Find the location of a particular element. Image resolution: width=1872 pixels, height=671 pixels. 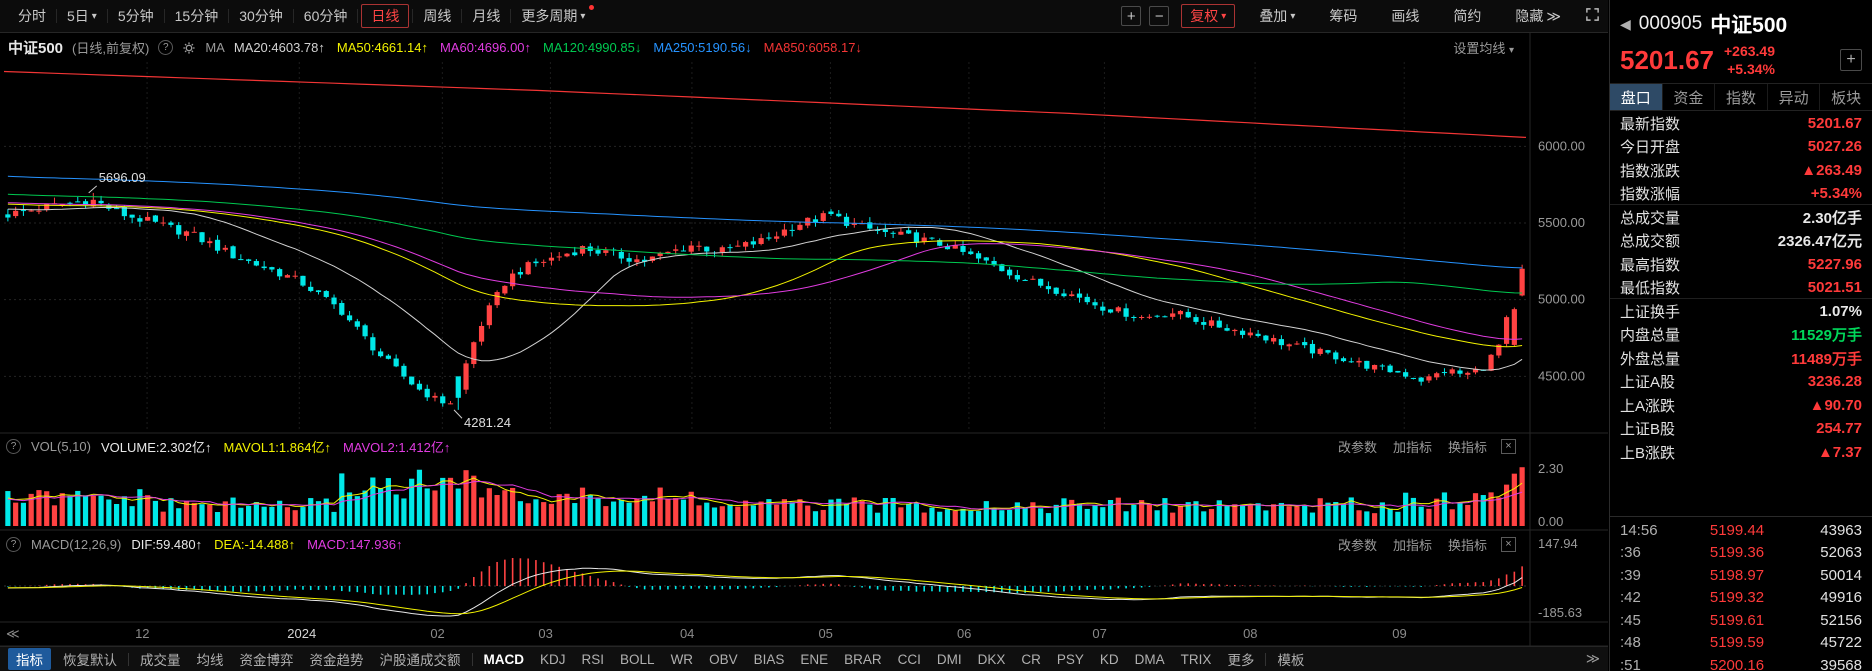

field-value: 11489万手 is located at coordinates (1826, 359).